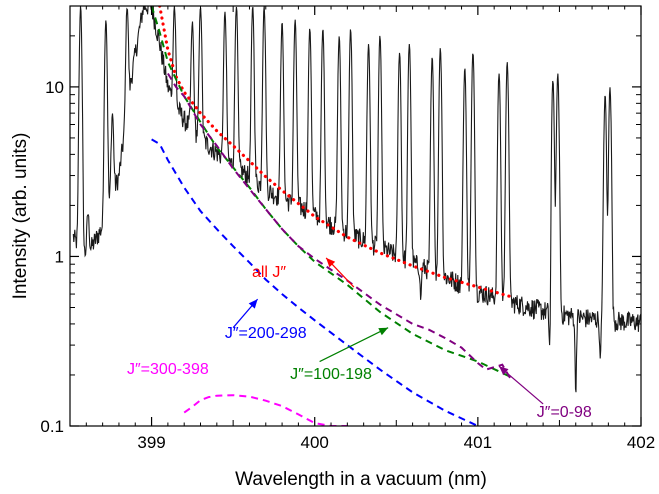  What do you see at coordinates (564, 412) in the screenshot?
I see `annotation-label-4: J″=0-98` at bounding box center [564, 412].